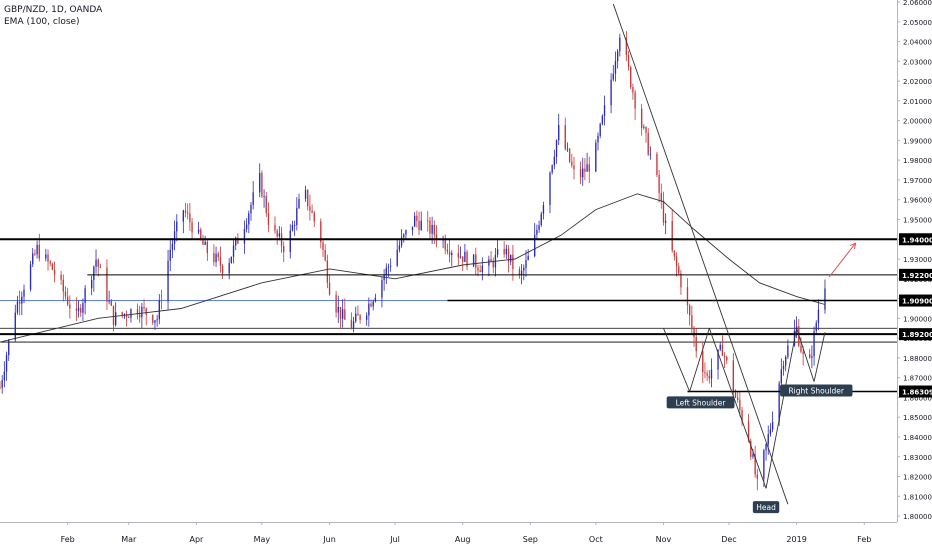 This screenshot has width=932, height=550. Describe the element at coordinates (53, 16) in the screenshot. I see `chart-legend: GBP/NZD, 1D, OANDA EMA (100, close)` at that location.